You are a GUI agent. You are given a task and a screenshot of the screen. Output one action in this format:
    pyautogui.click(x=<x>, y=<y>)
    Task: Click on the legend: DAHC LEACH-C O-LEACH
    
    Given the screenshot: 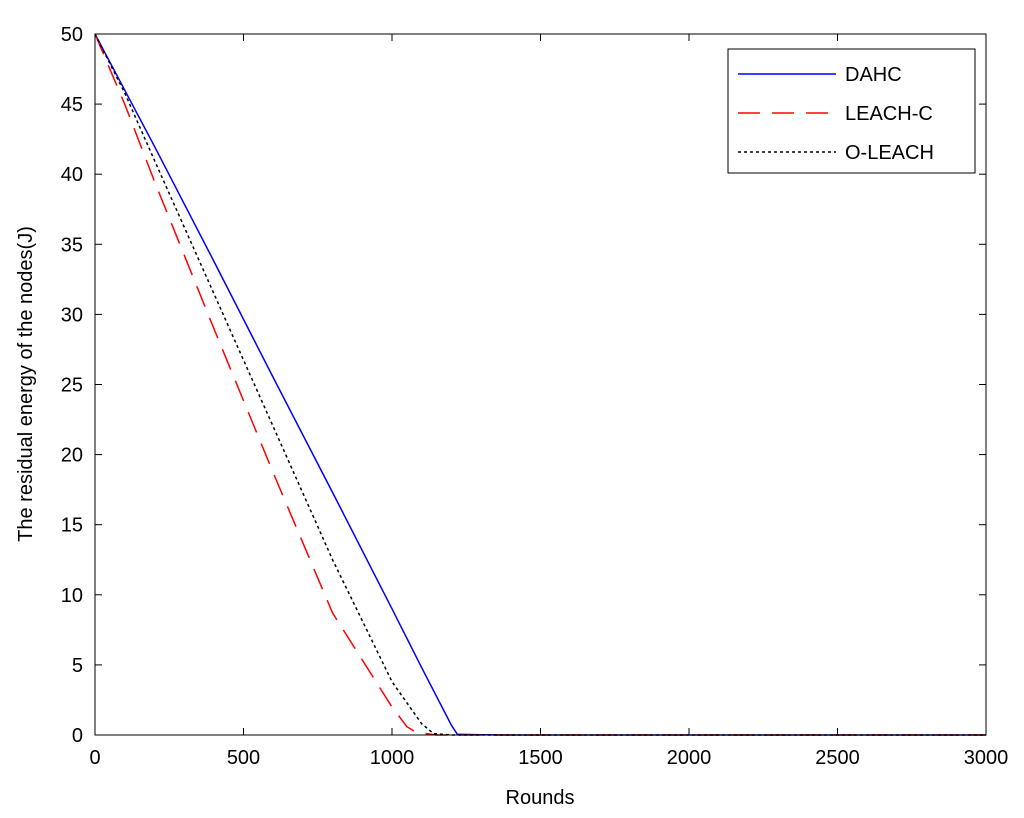 What is the action you would take?
    pyautogui.click(x=851, y=111)
    